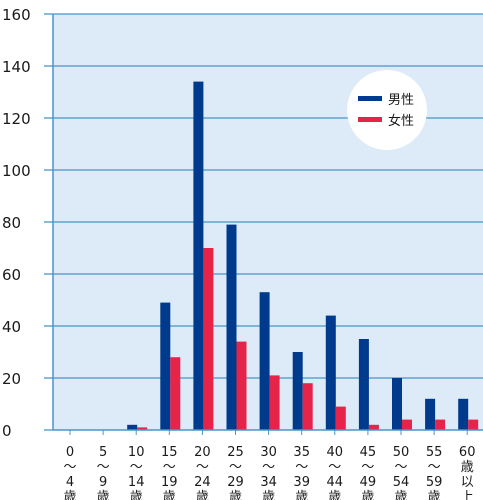 The width and height of the screenshot is (483, 500). Describe the element at coordinates (335, 452) in the screenshot. I see `x-category-label: 40` at that location.